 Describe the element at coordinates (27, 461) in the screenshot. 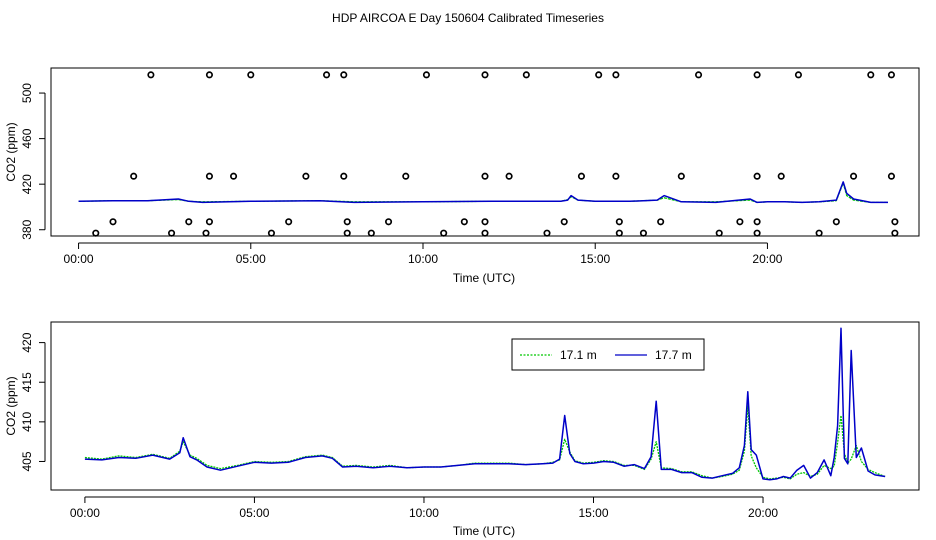

I see `y-tick-label: 405` at that location.